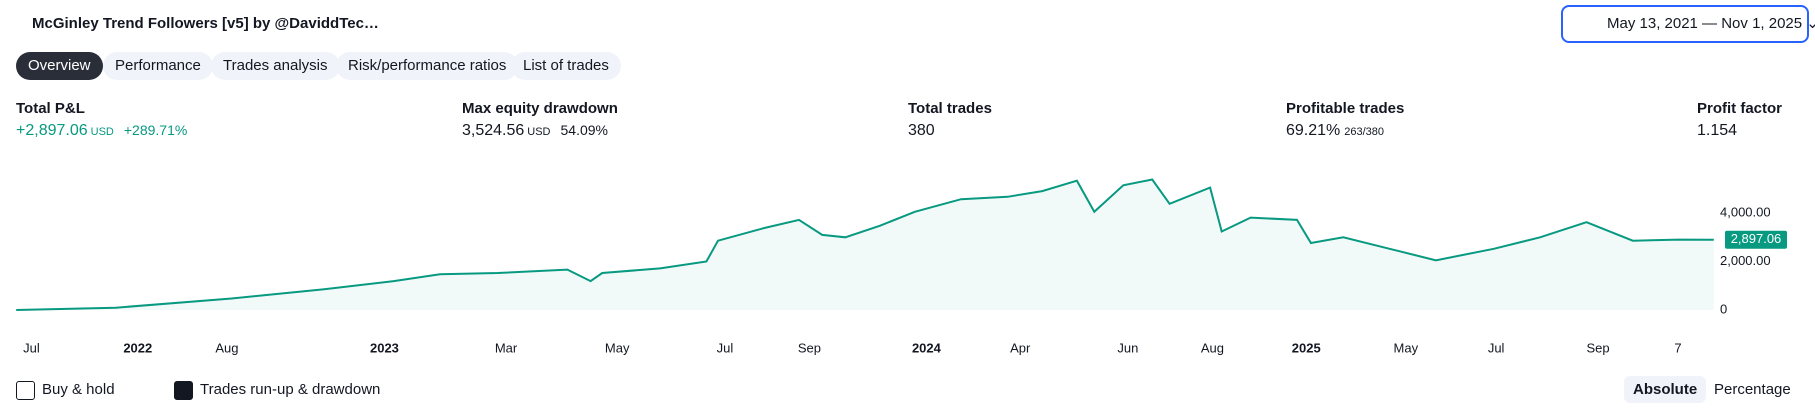 The width and height of the screenshot is (1815, 414). I want to click on tab: List of trades, so click(566, 66).